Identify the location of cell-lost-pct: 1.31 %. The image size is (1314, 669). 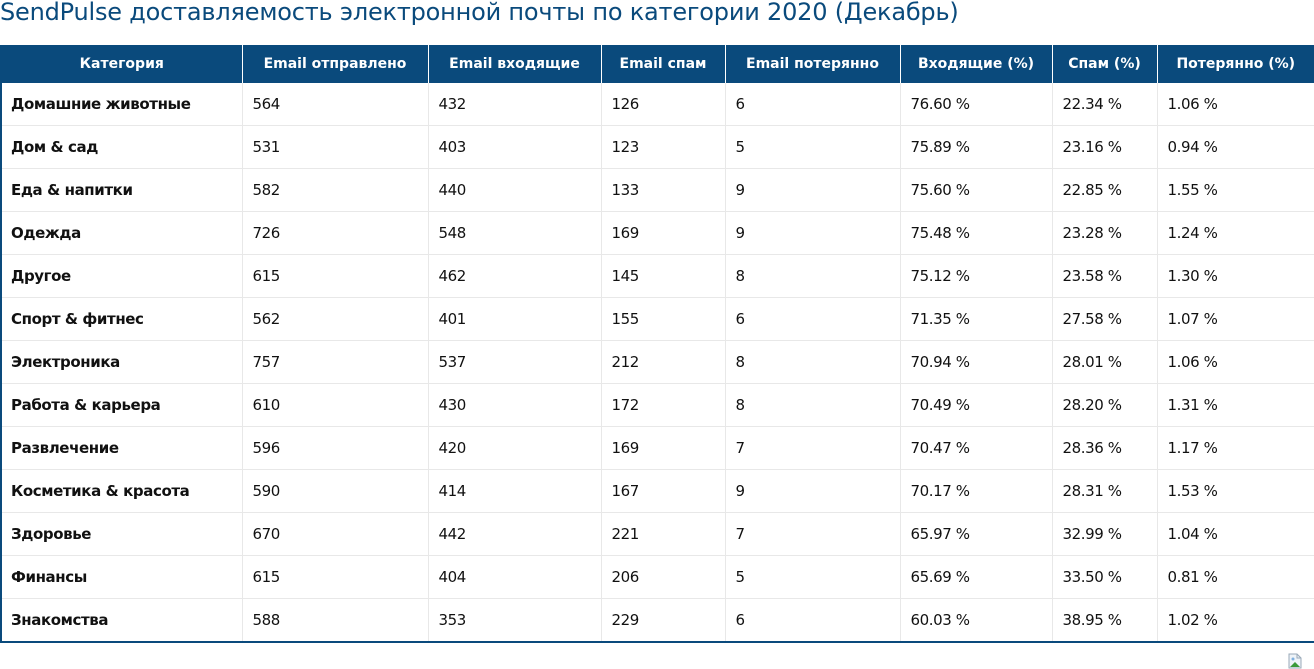
(1235, 405).